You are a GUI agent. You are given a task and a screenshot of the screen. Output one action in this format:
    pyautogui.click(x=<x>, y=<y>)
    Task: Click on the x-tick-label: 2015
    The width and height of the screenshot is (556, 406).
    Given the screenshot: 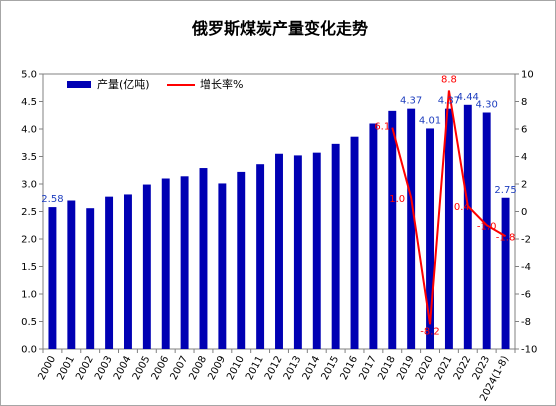 What is the action you would take?
    pyautogui.click(x=331, y=368)
    